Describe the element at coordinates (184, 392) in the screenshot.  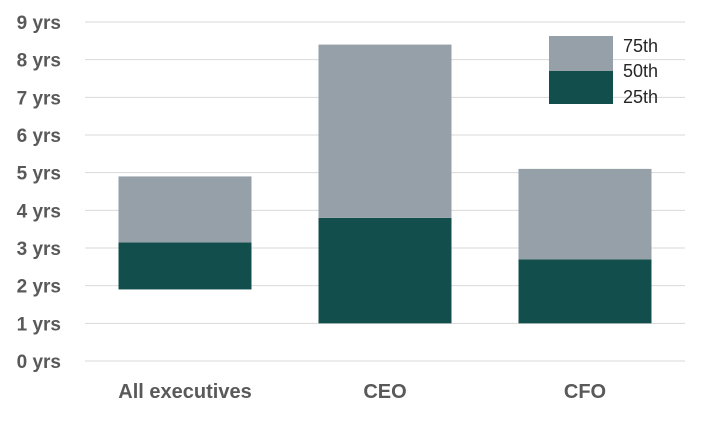
I see `x-category-label: All executives` at that location.